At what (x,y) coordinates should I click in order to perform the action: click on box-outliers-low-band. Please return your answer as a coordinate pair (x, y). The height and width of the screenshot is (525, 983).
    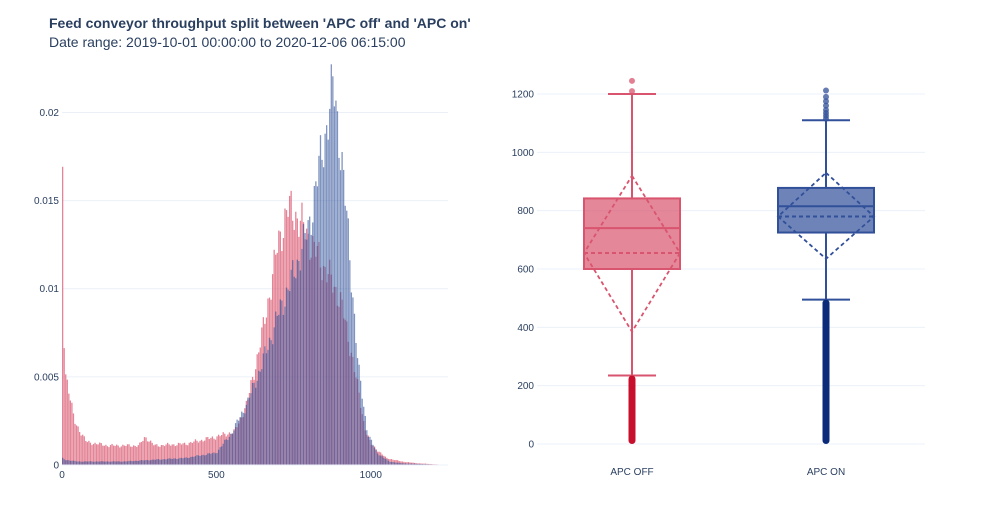
    Looking at the image, I should click on (632, 409).